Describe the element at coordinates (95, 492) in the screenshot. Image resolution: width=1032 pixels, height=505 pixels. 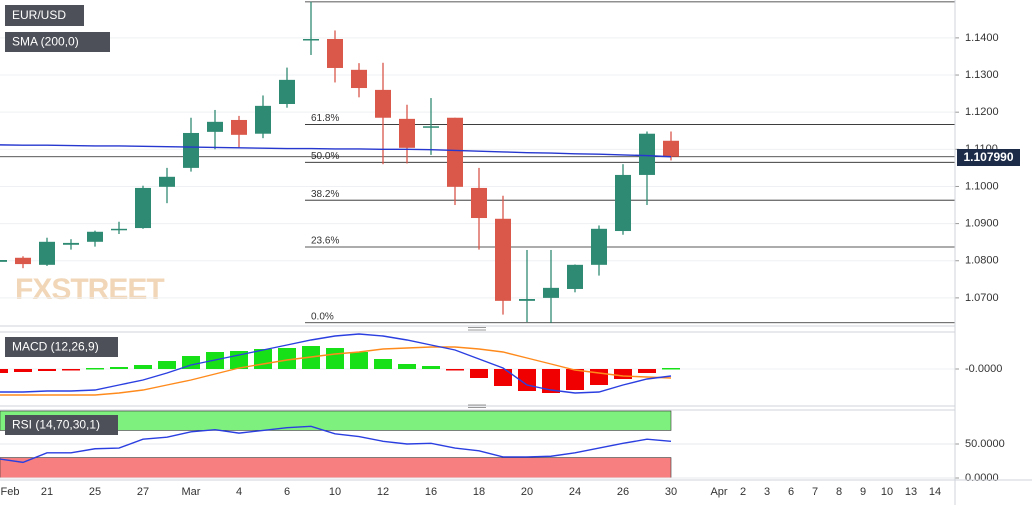
I see `x-tick-label: 25` at that location.